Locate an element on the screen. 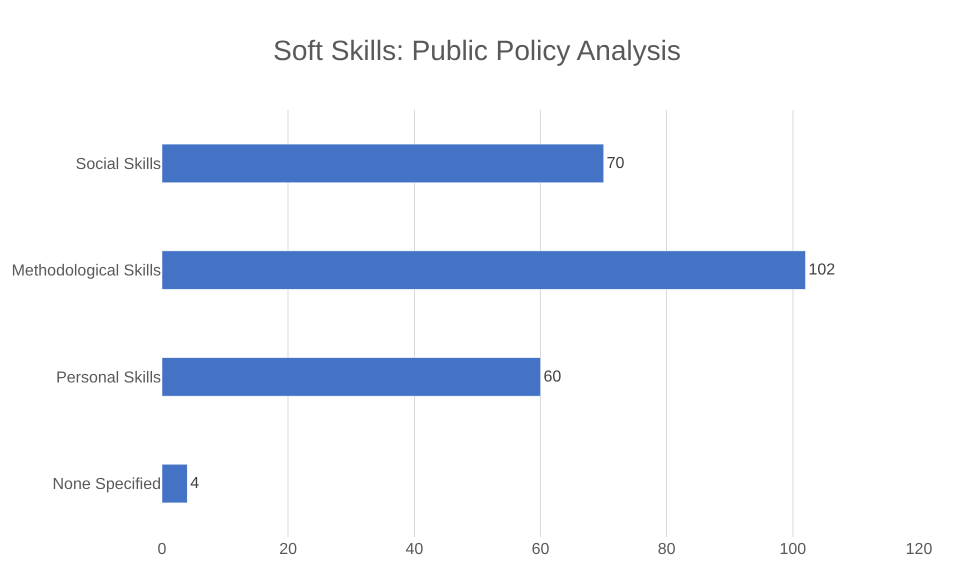 The width and height of the screenshot is (954, 577). x-tick-label: 20 is located at coordinates (288, 549).